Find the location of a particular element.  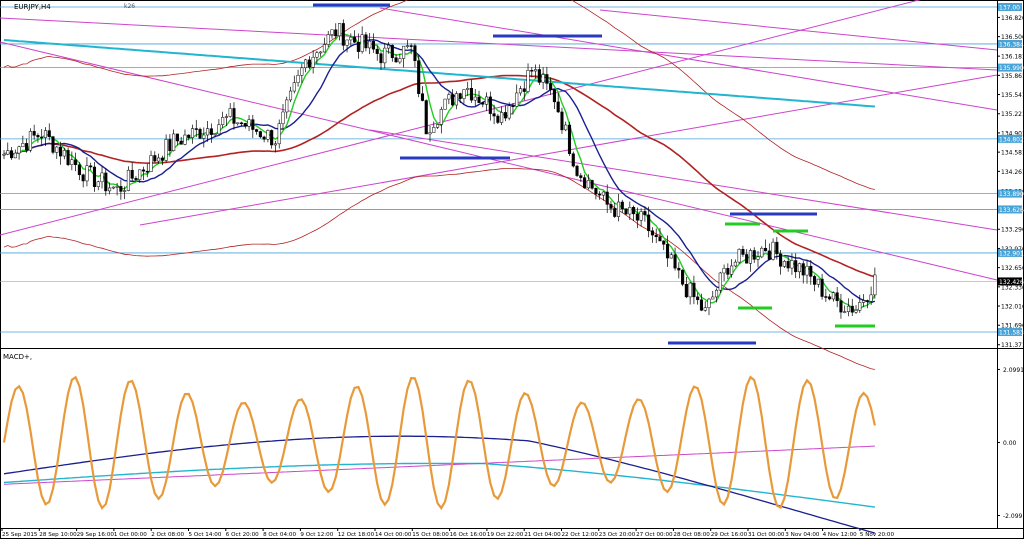

current-price-tag is located at coordinates (1010, 281).